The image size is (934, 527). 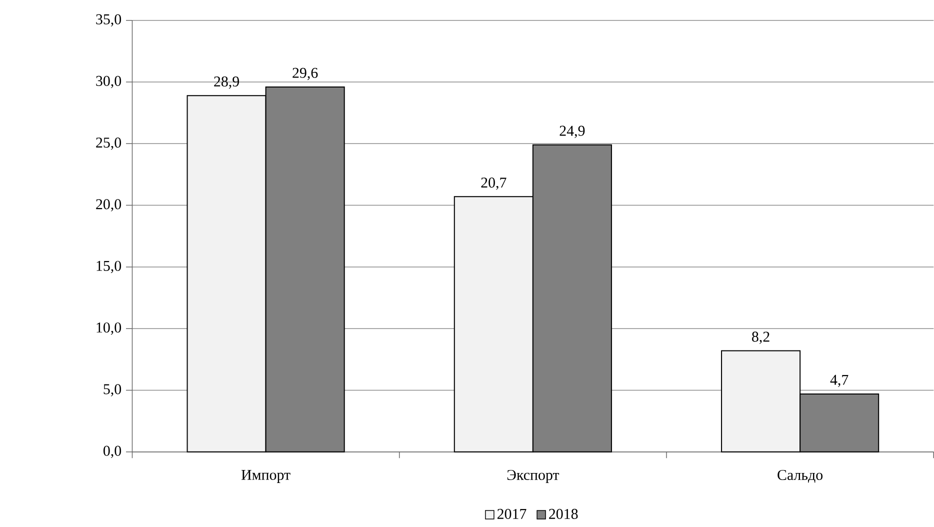 What do you see at coordinates (800, 476) in the screenshot?
I see `x-tick-label: Сальдо` at bounding box center [800, 476].